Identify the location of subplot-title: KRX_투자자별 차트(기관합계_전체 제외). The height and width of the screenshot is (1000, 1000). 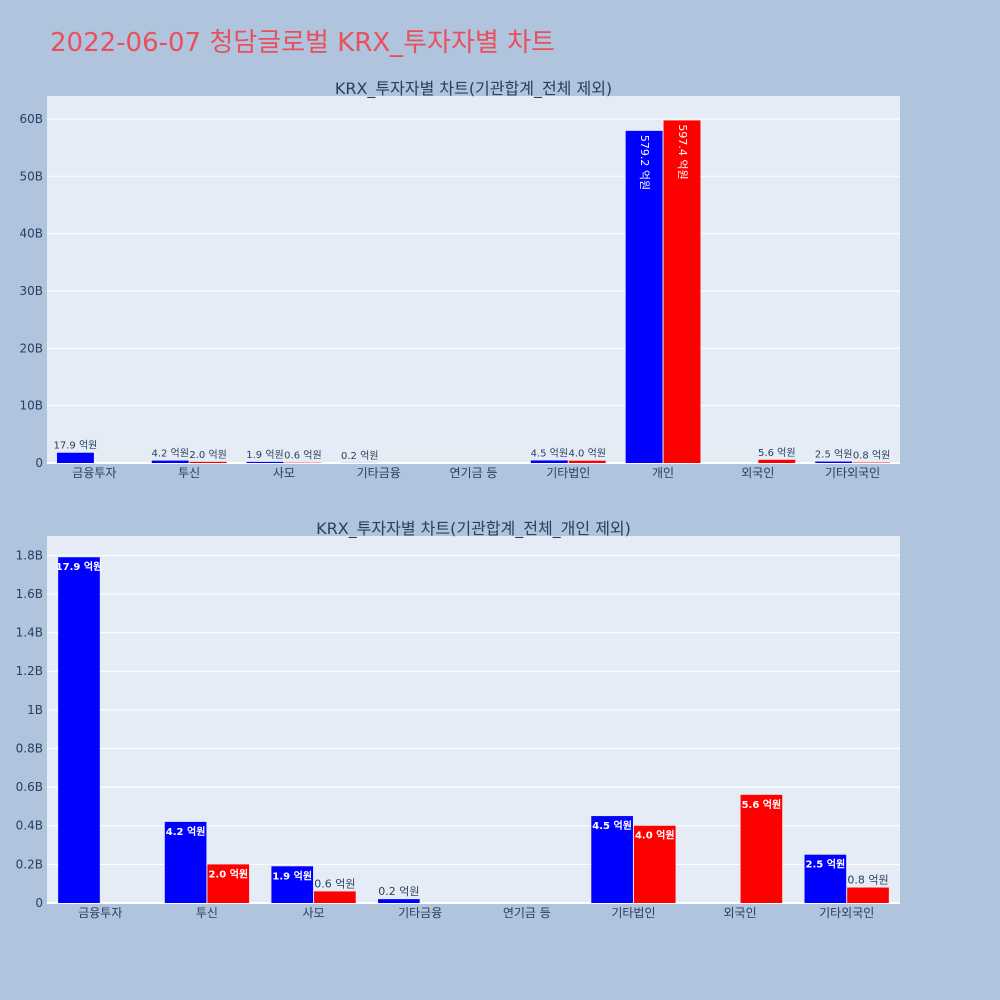
(473, 89).